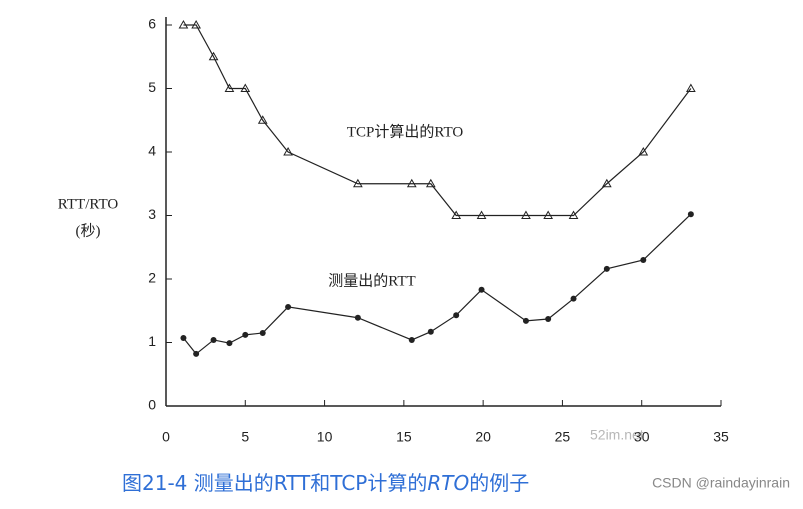 This screenshot has width=803, height=509. I want to click on watermark: CSDN @raindayinrain, so click(721, 483).